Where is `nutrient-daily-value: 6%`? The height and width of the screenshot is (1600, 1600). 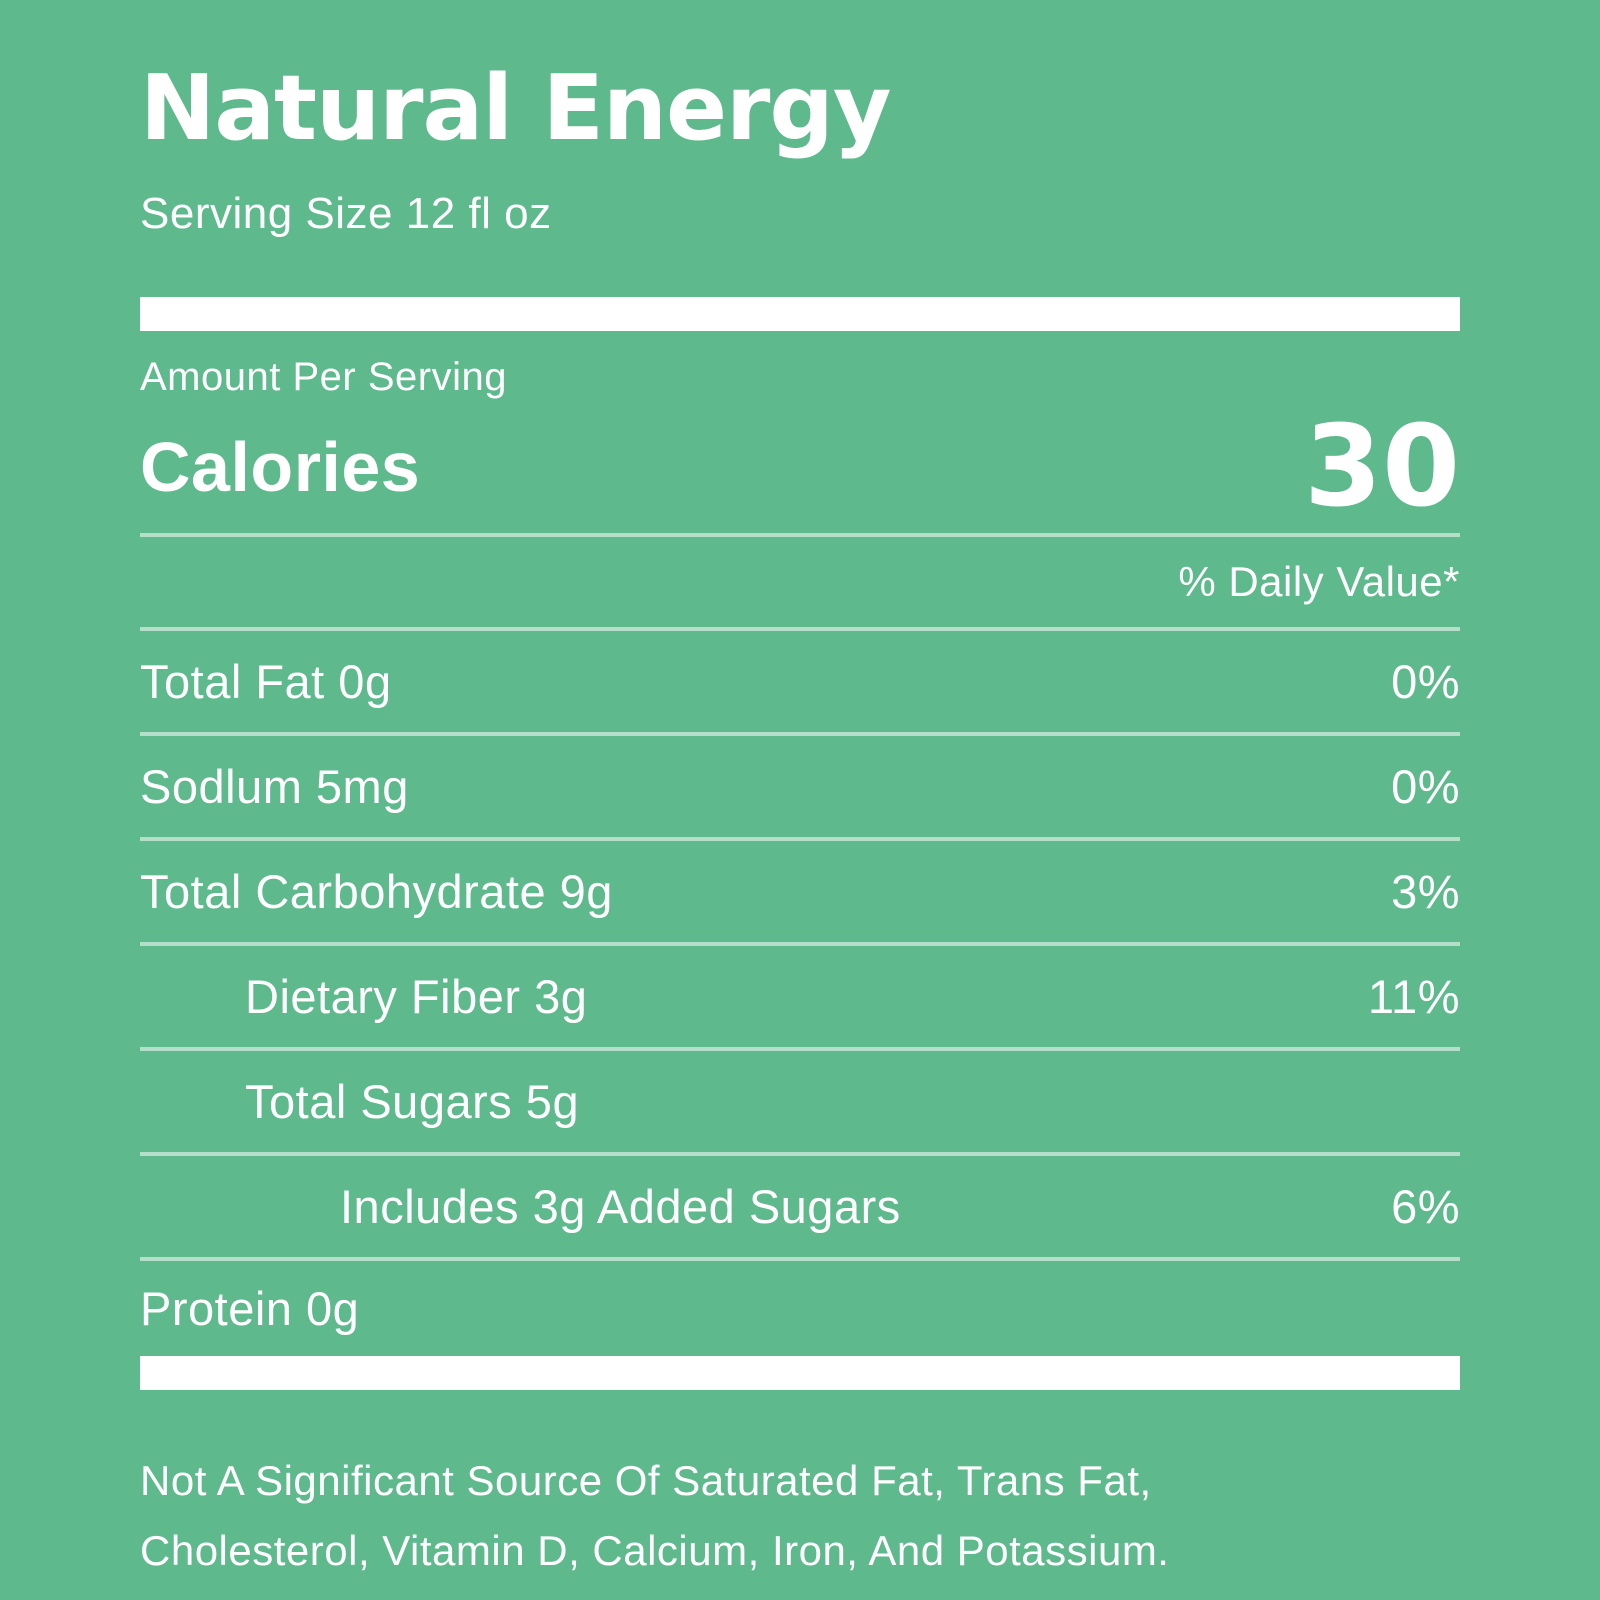 nutrient-daily-value: 6% is located at coordinates (1425, 1206).